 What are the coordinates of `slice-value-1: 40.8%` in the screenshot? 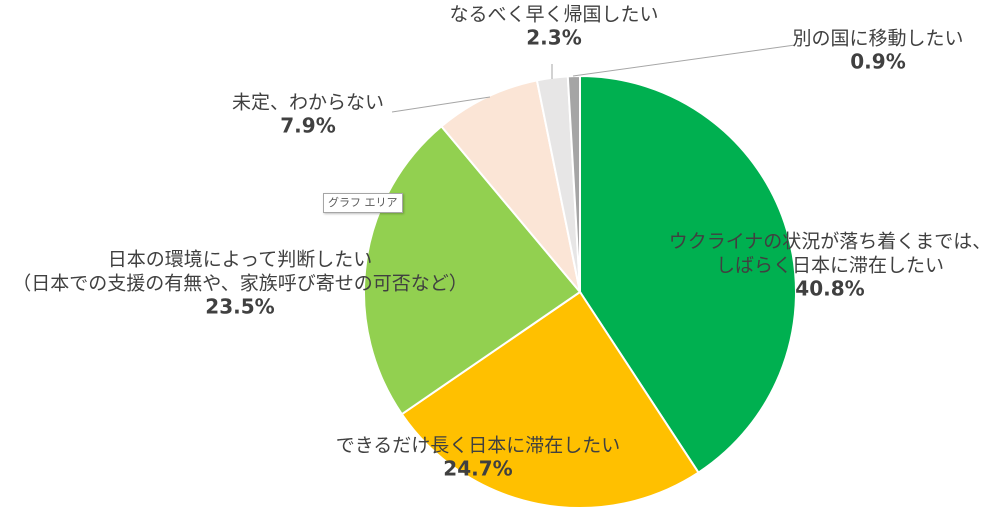 It's located at (829, 289).